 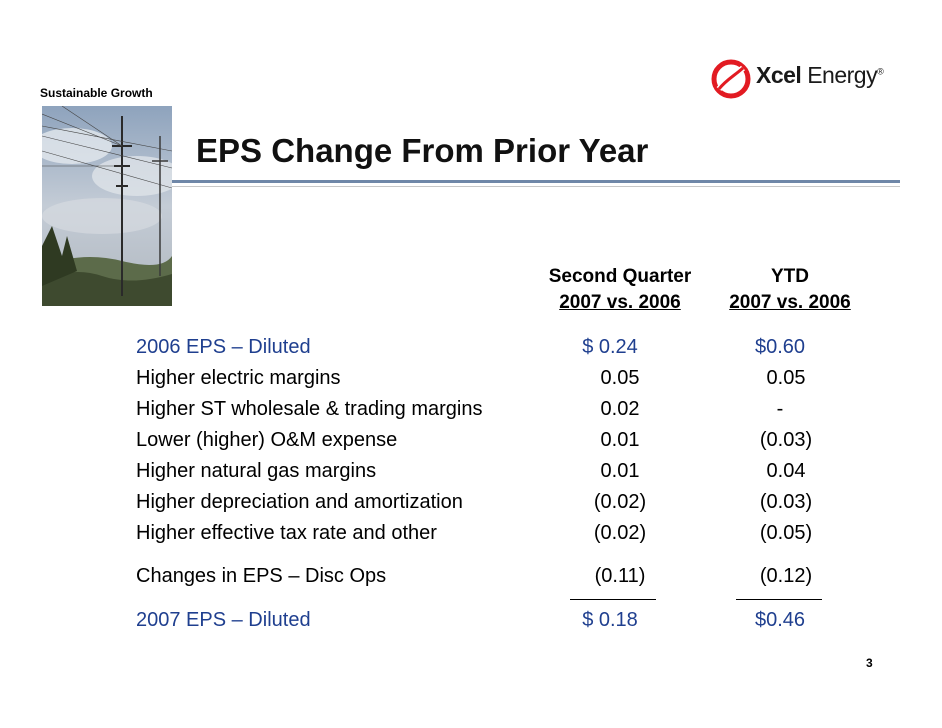 I want to click on row-label-disc-ops: Changes in EPS – Disc Ops, so click(x=261, y=576).